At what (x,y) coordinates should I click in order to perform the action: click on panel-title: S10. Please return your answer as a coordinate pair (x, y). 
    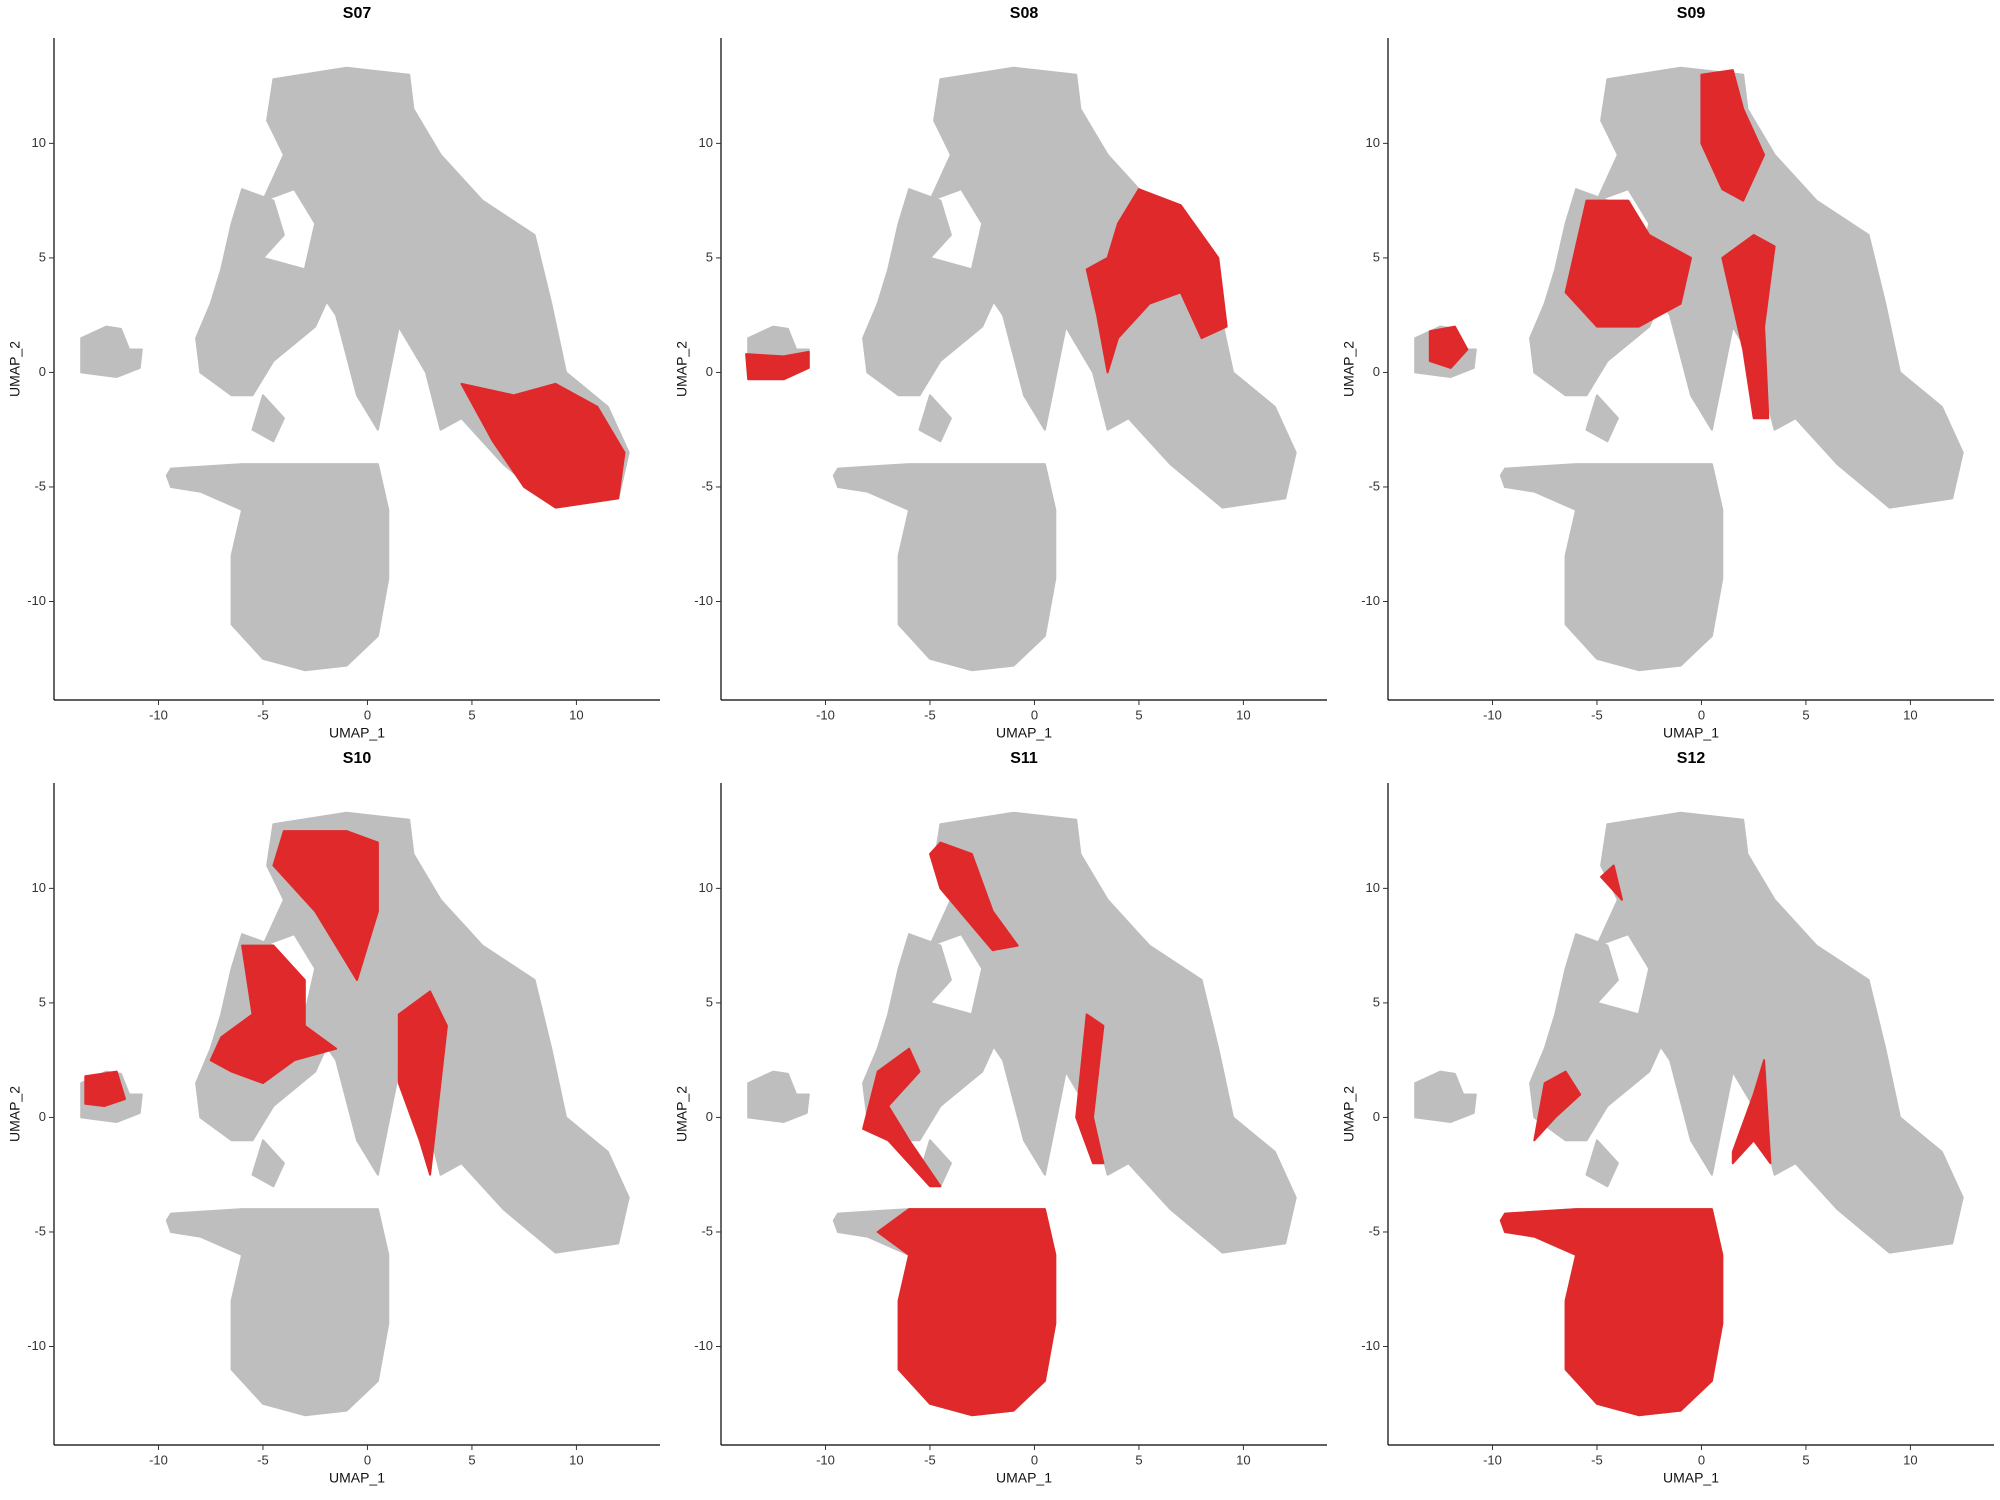
    Looking at the image, I should click on (357, 758).